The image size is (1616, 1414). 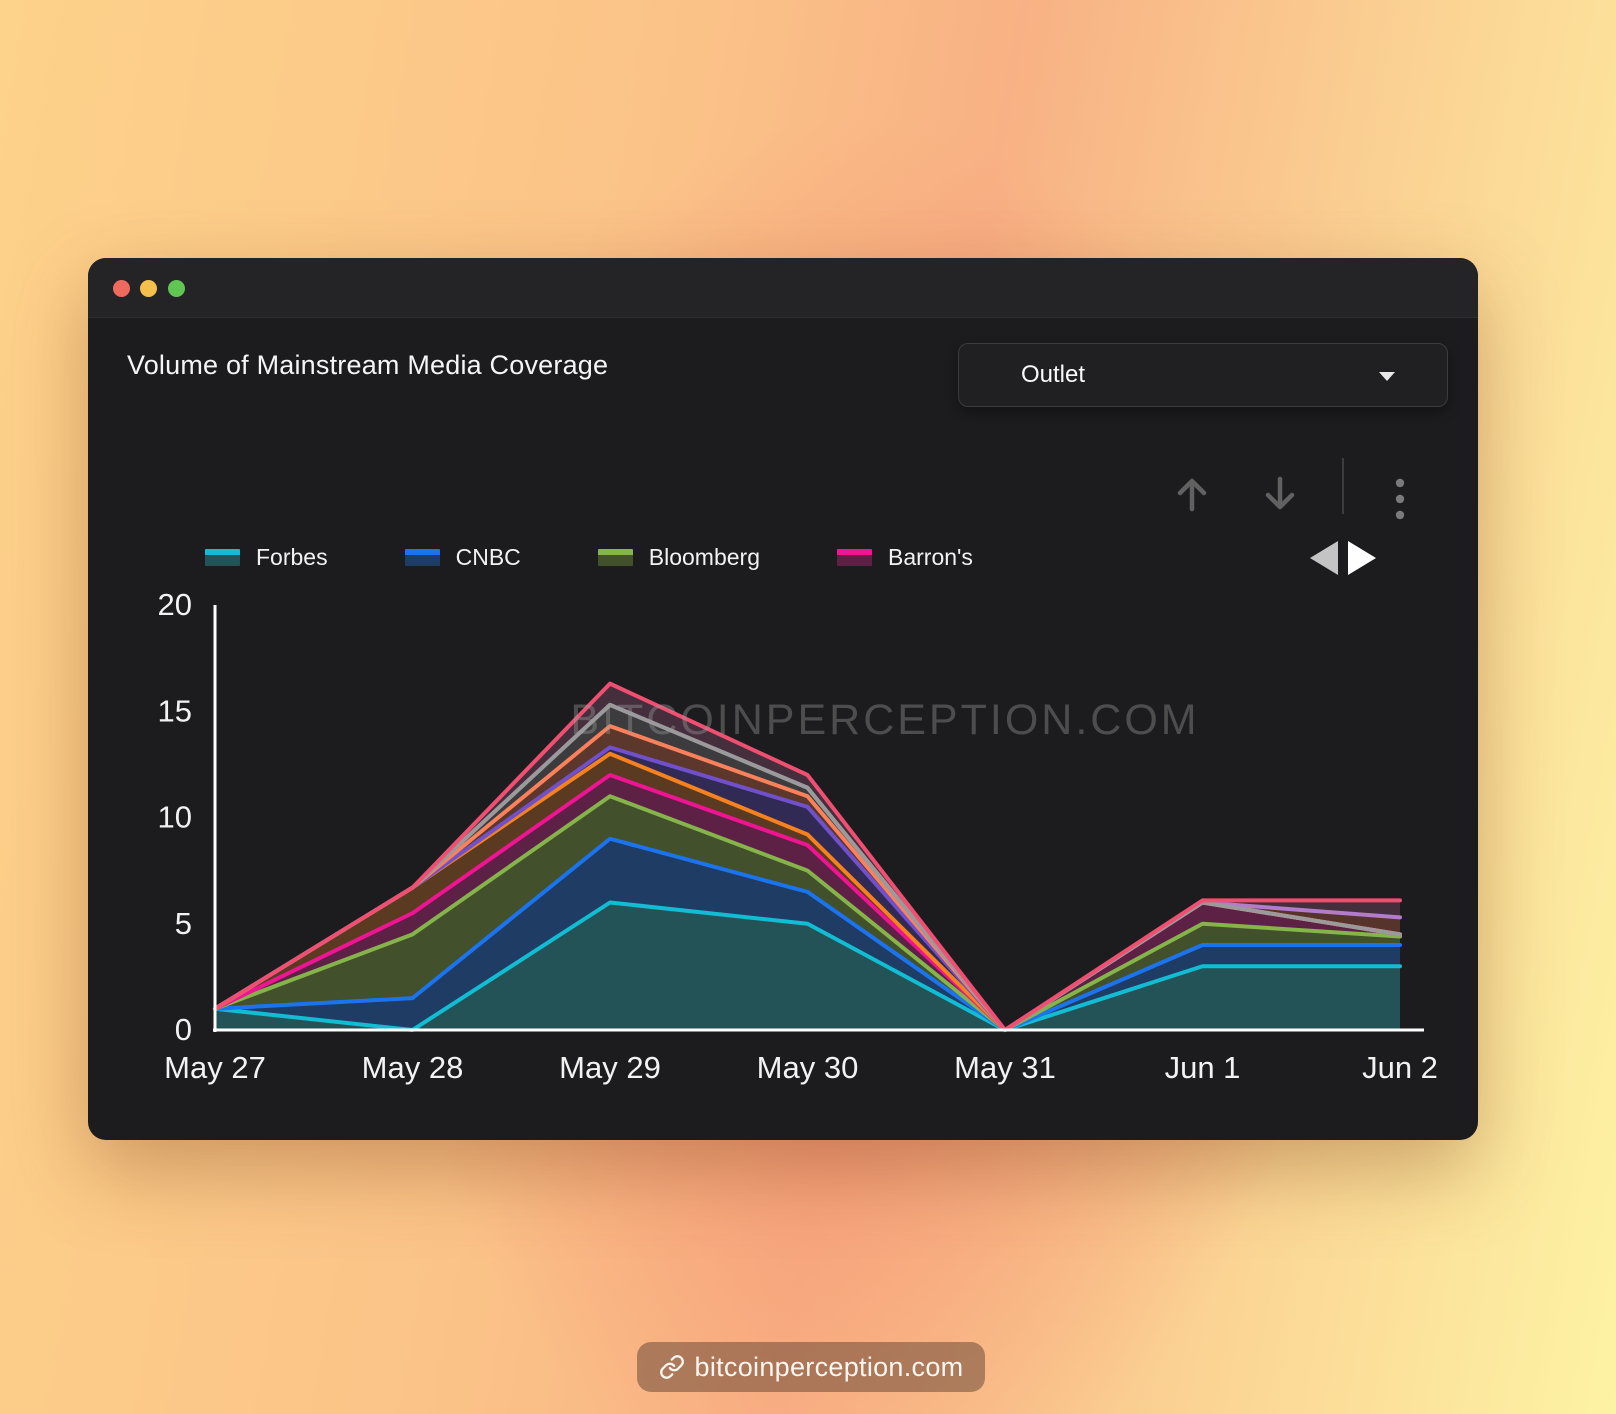 I want to click on outlet-dropdown: Outlet, so click(x=1203, y=375).